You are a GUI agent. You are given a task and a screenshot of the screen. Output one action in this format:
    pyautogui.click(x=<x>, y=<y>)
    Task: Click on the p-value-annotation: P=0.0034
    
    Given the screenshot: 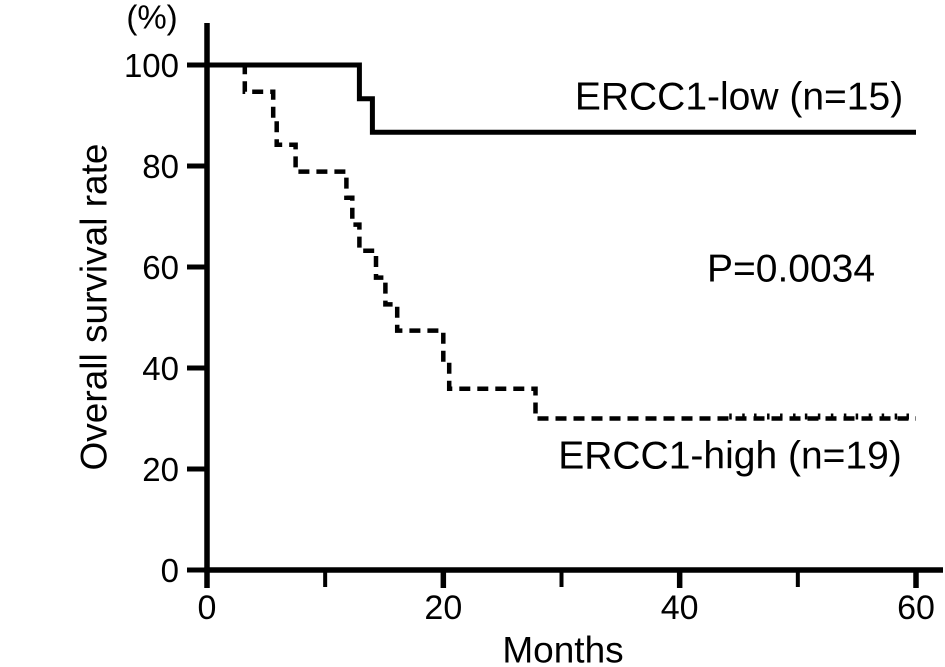 What is the action you would take?
    pyautogui.click(x=791, y=269)
    